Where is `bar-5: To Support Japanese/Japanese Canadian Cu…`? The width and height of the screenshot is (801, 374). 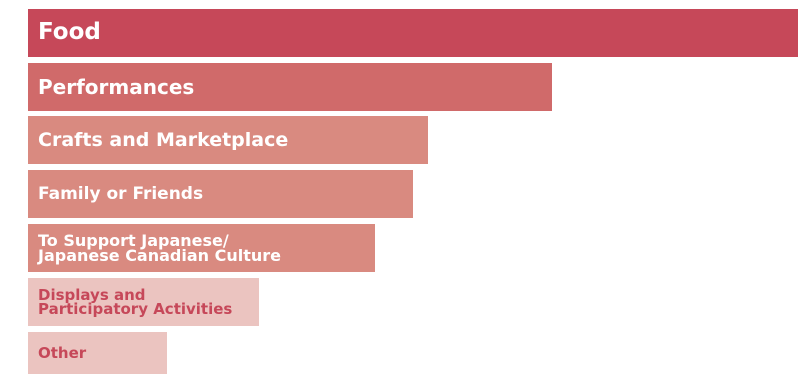
bar-5: To Support Japanese/Japanese Canadian Cu… is located at coordinates (201, 248).